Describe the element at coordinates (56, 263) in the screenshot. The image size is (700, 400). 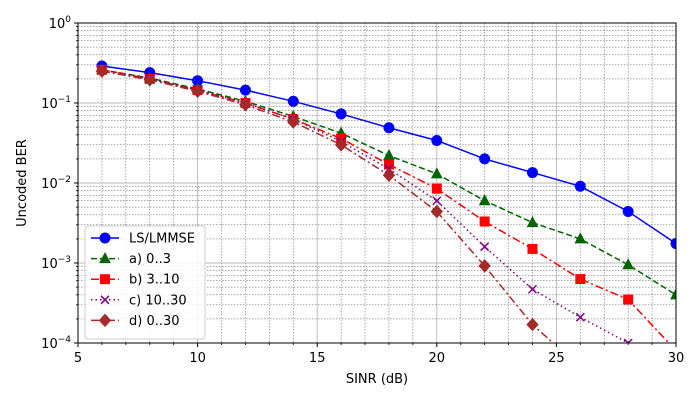
I see `y-tick-label: 10⁻³` at that location.